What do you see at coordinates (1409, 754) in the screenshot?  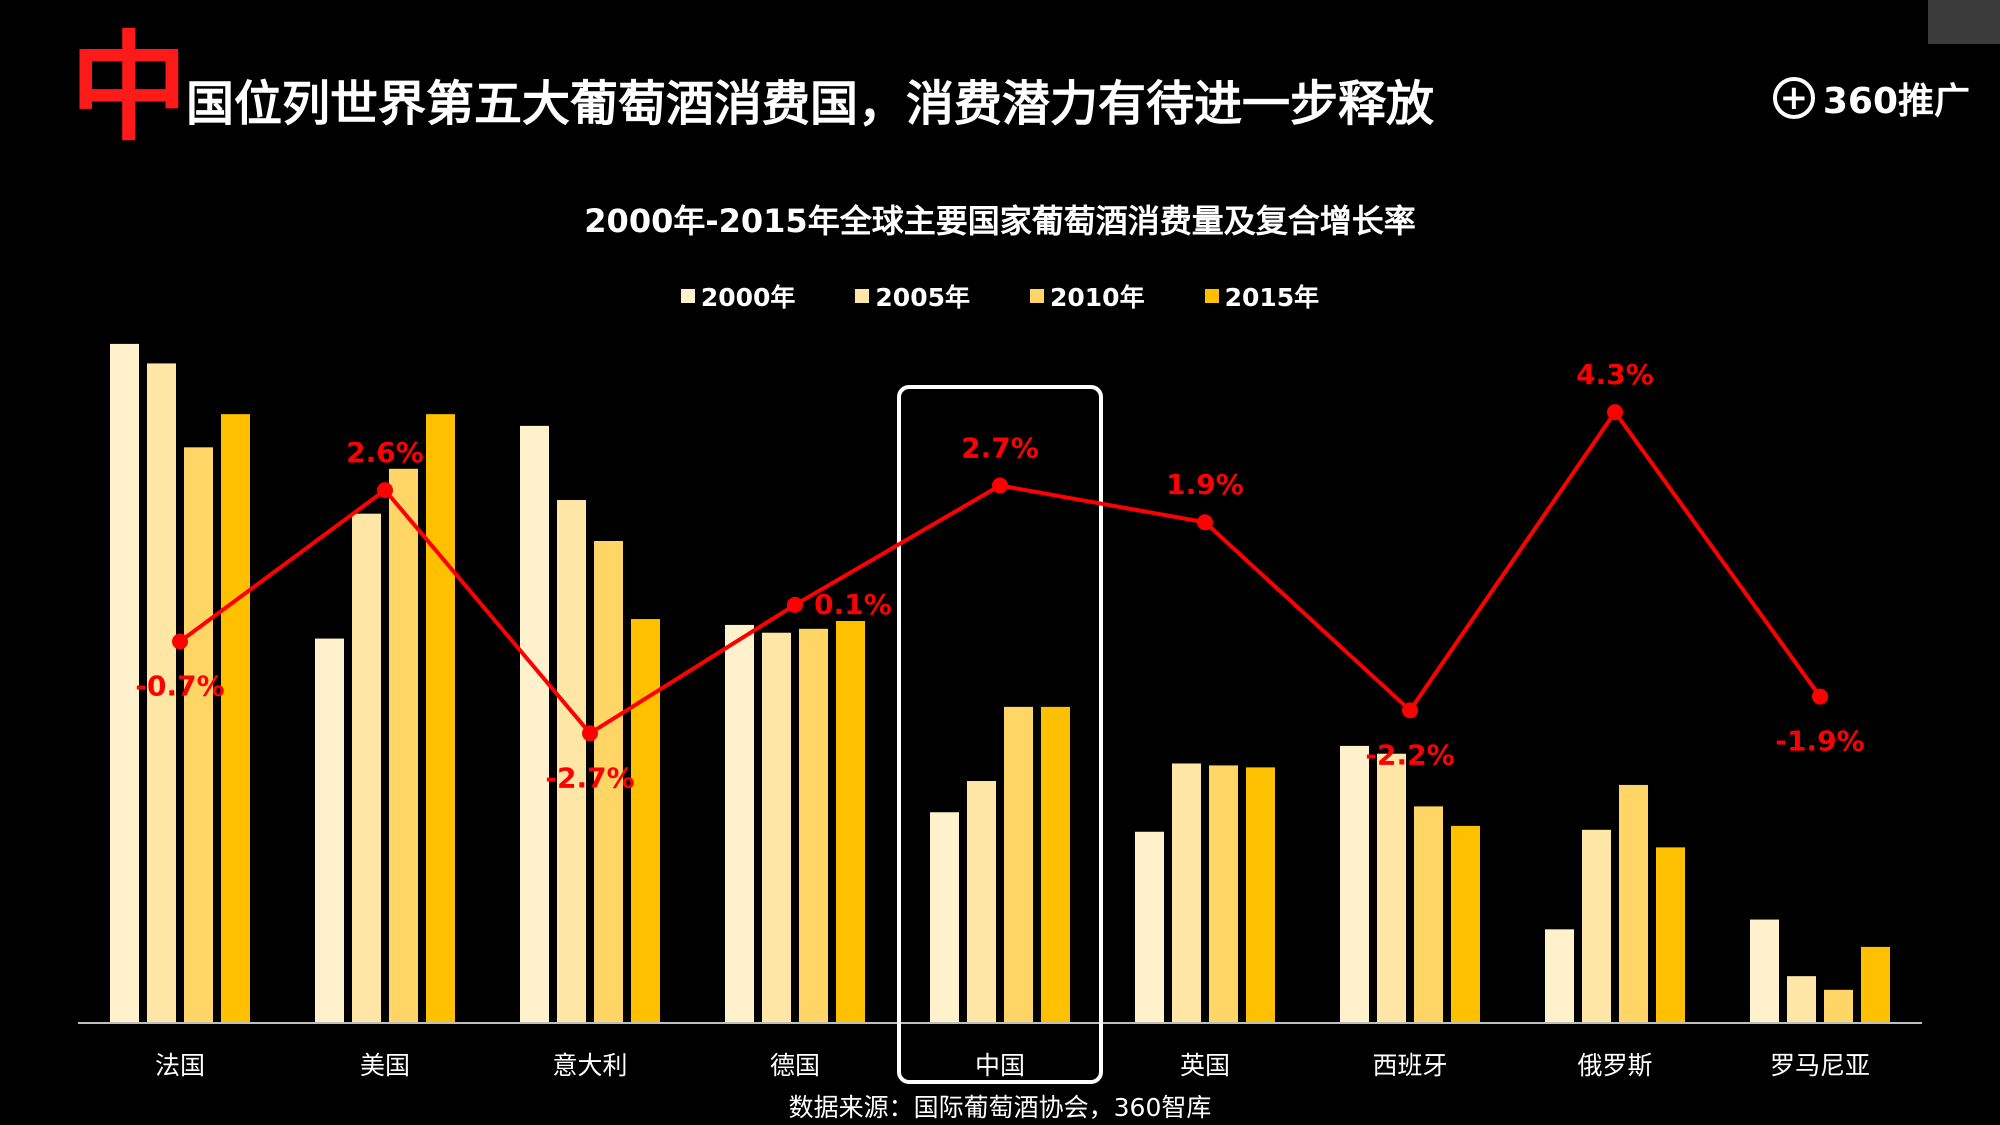 I see `growth-rate-label: -2.2%` at bounding box center [1409, 754].